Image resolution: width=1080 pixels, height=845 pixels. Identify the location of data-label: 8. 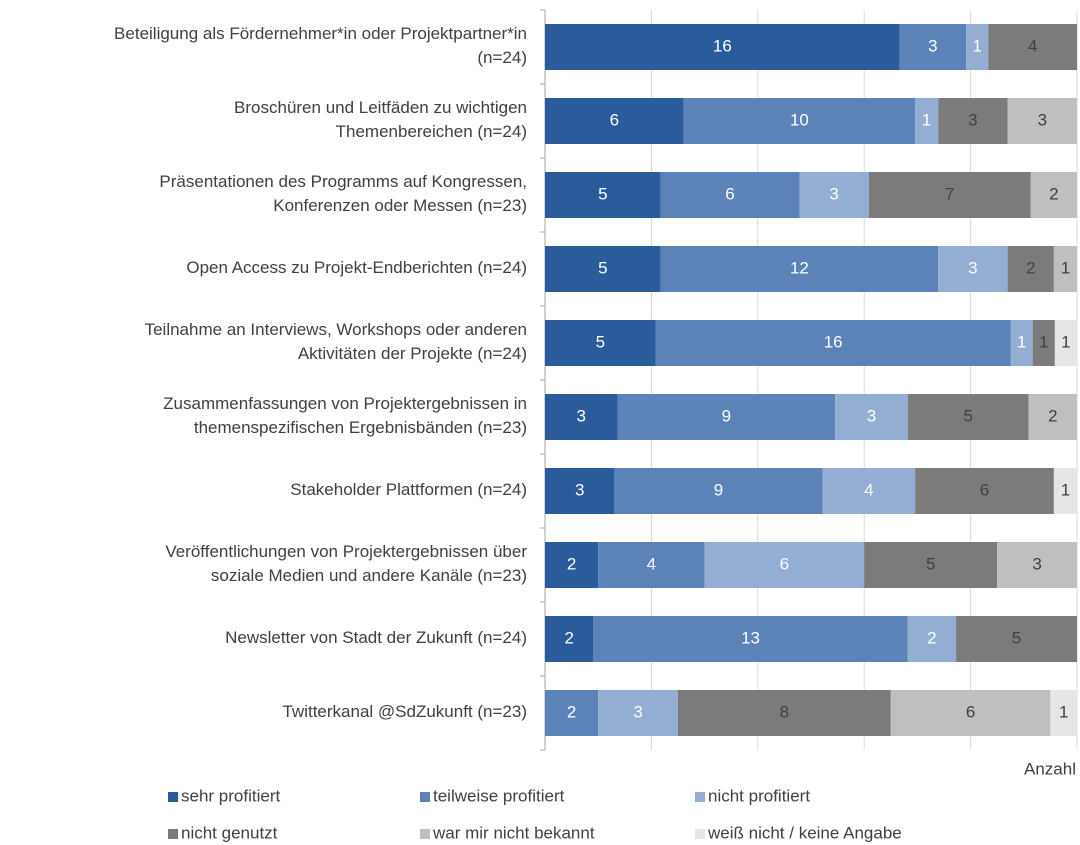
(784, 711).